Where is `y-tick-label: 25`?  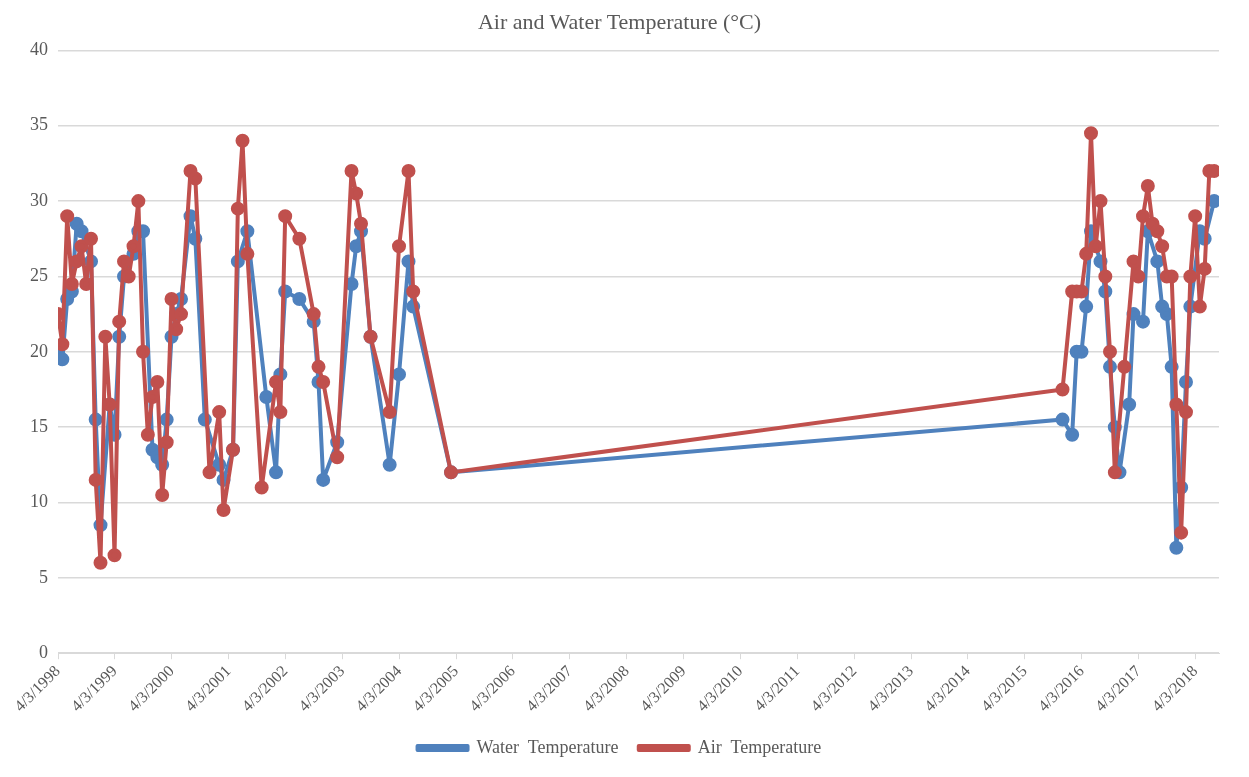 y-tick-label: 25 is located at coordinates (39, 275).